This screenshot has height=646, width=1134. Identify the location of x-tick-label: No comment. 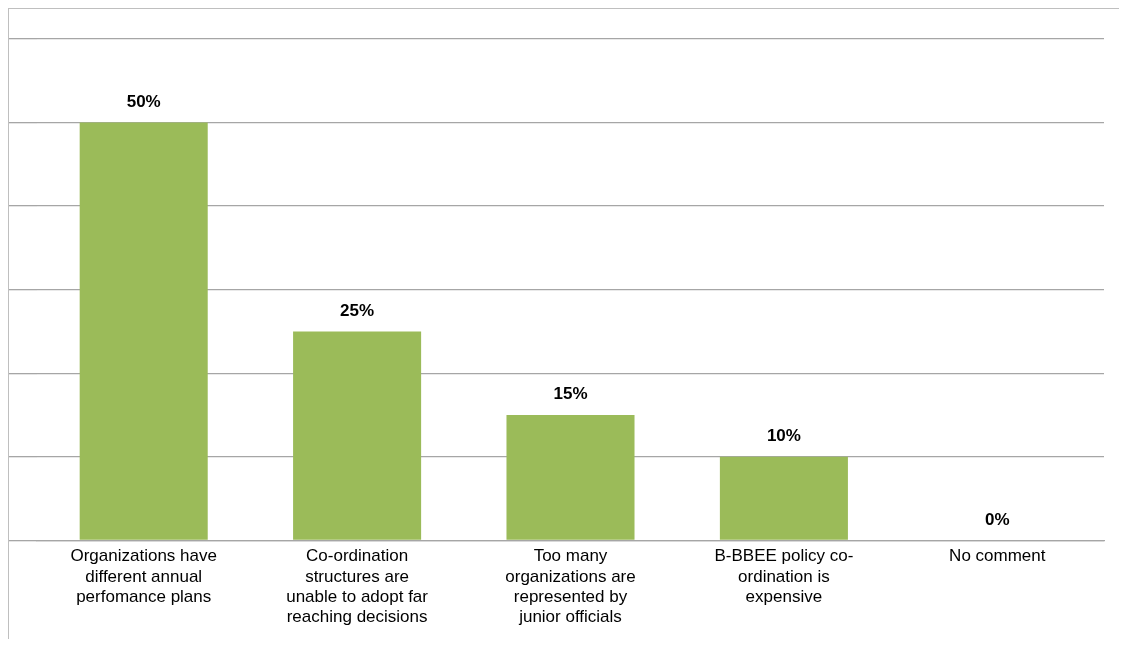
(997, 556).